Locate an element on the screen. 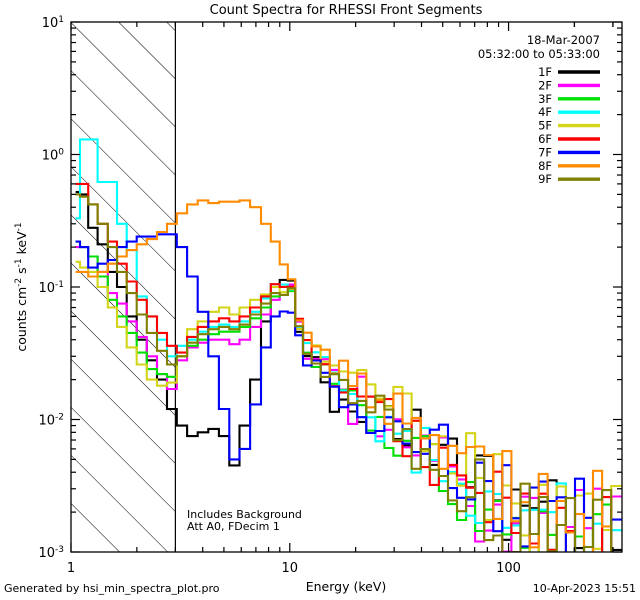 This screenshot has width=640, height=600. x-axis-label: Energy (keV) is located at coordinates (346, 586).